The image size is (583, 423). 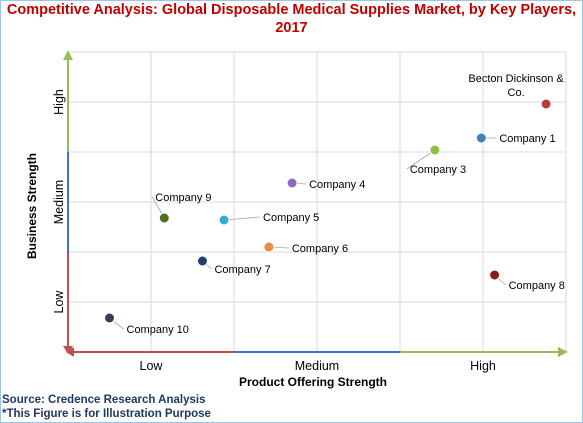 I want to click on point-label-company-1: Company 1, so click(x=527, y=139).